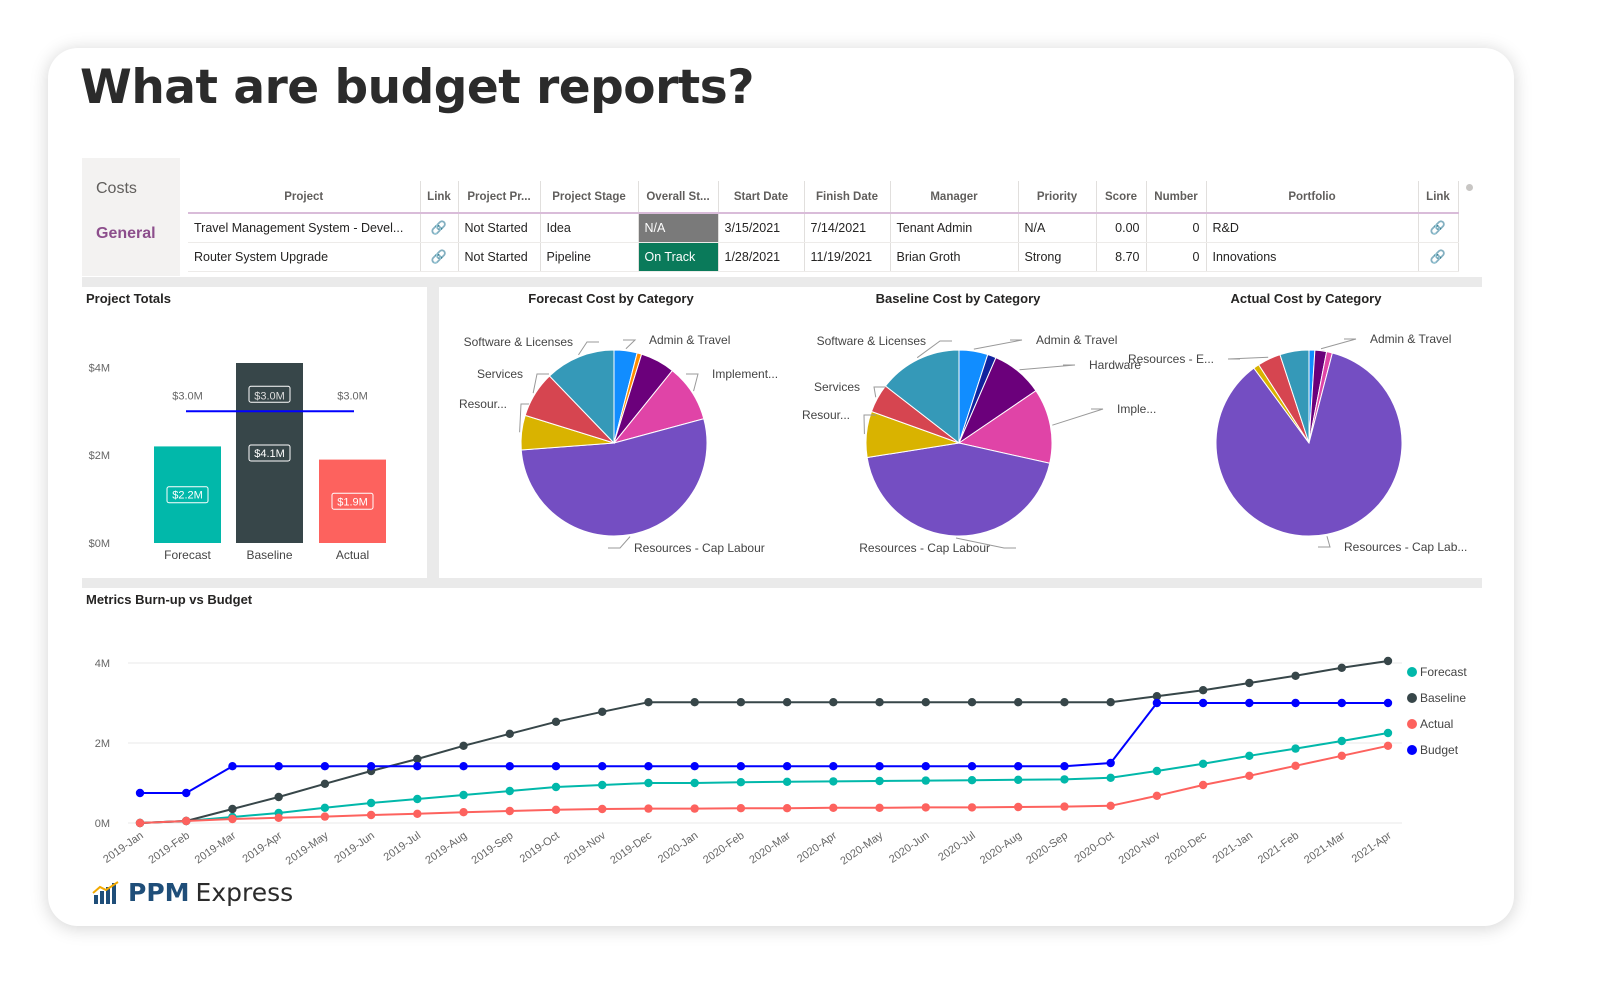 This screenshot has width=1600, height=1001. What do you see at coordinates (269, 394) in the screenshot?
I see `budget-label-box` at bounding box center [269, 394].